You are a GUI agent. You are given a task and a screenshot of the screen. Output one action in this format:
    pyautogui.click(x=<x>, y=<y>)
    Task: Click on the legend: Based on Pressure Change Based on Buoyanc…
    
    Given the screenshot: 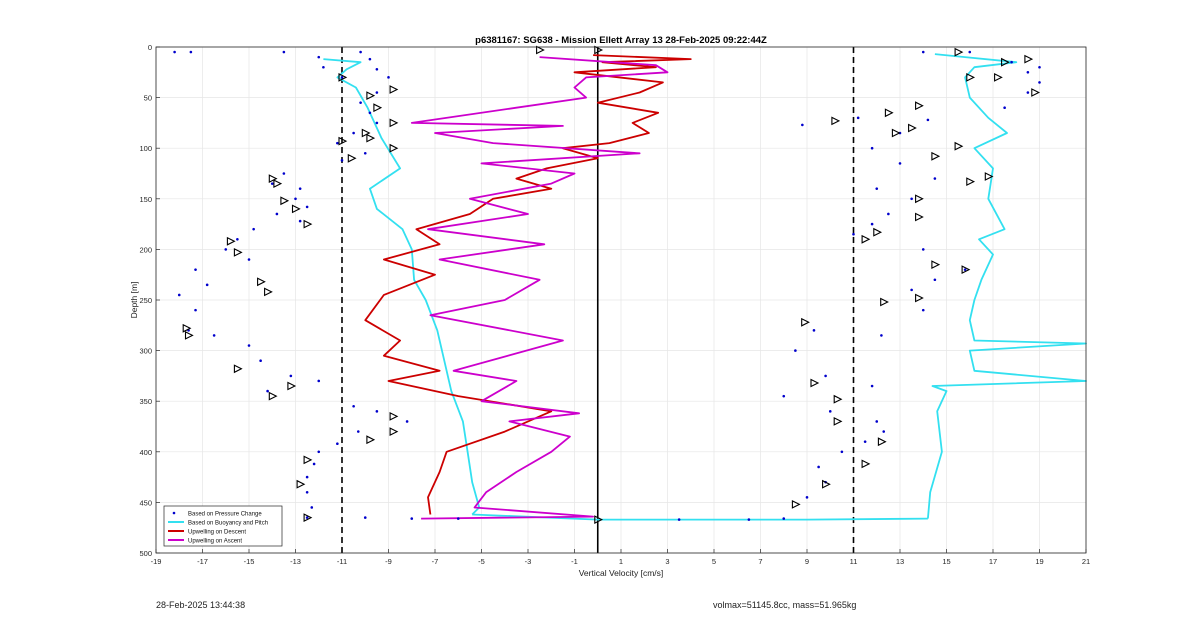 What is the action you would take?
    pyautogui.click(x=223, y=526)
    